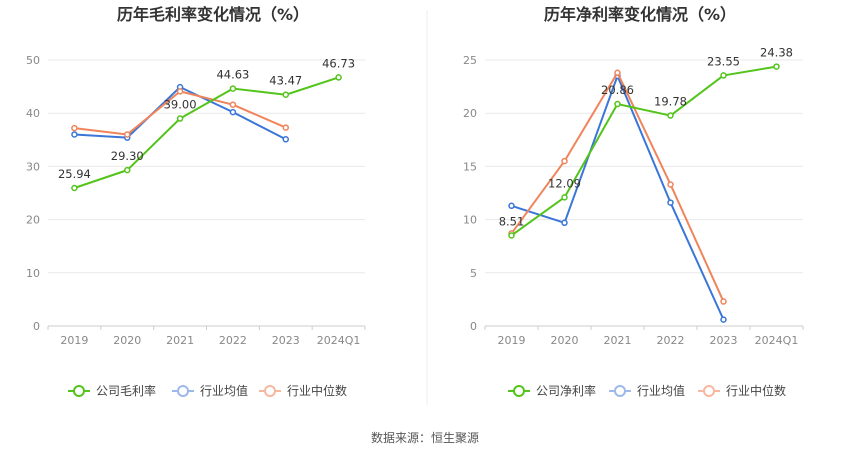 This screenshot has height=459, width=850. What do you see at coordinates (74, 174) in the screenshot?
I see `data-label: 25.94` at bounding box center [74, 174].